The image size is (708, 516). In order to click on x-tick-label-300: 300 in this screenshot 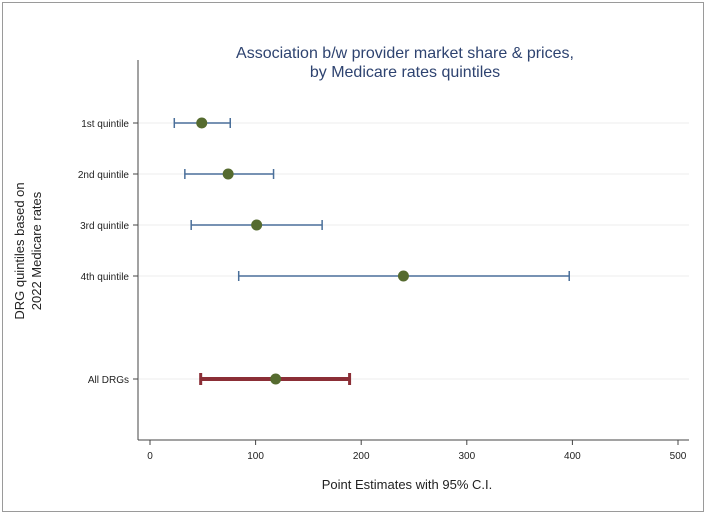, I will do `click(466, 456)`.